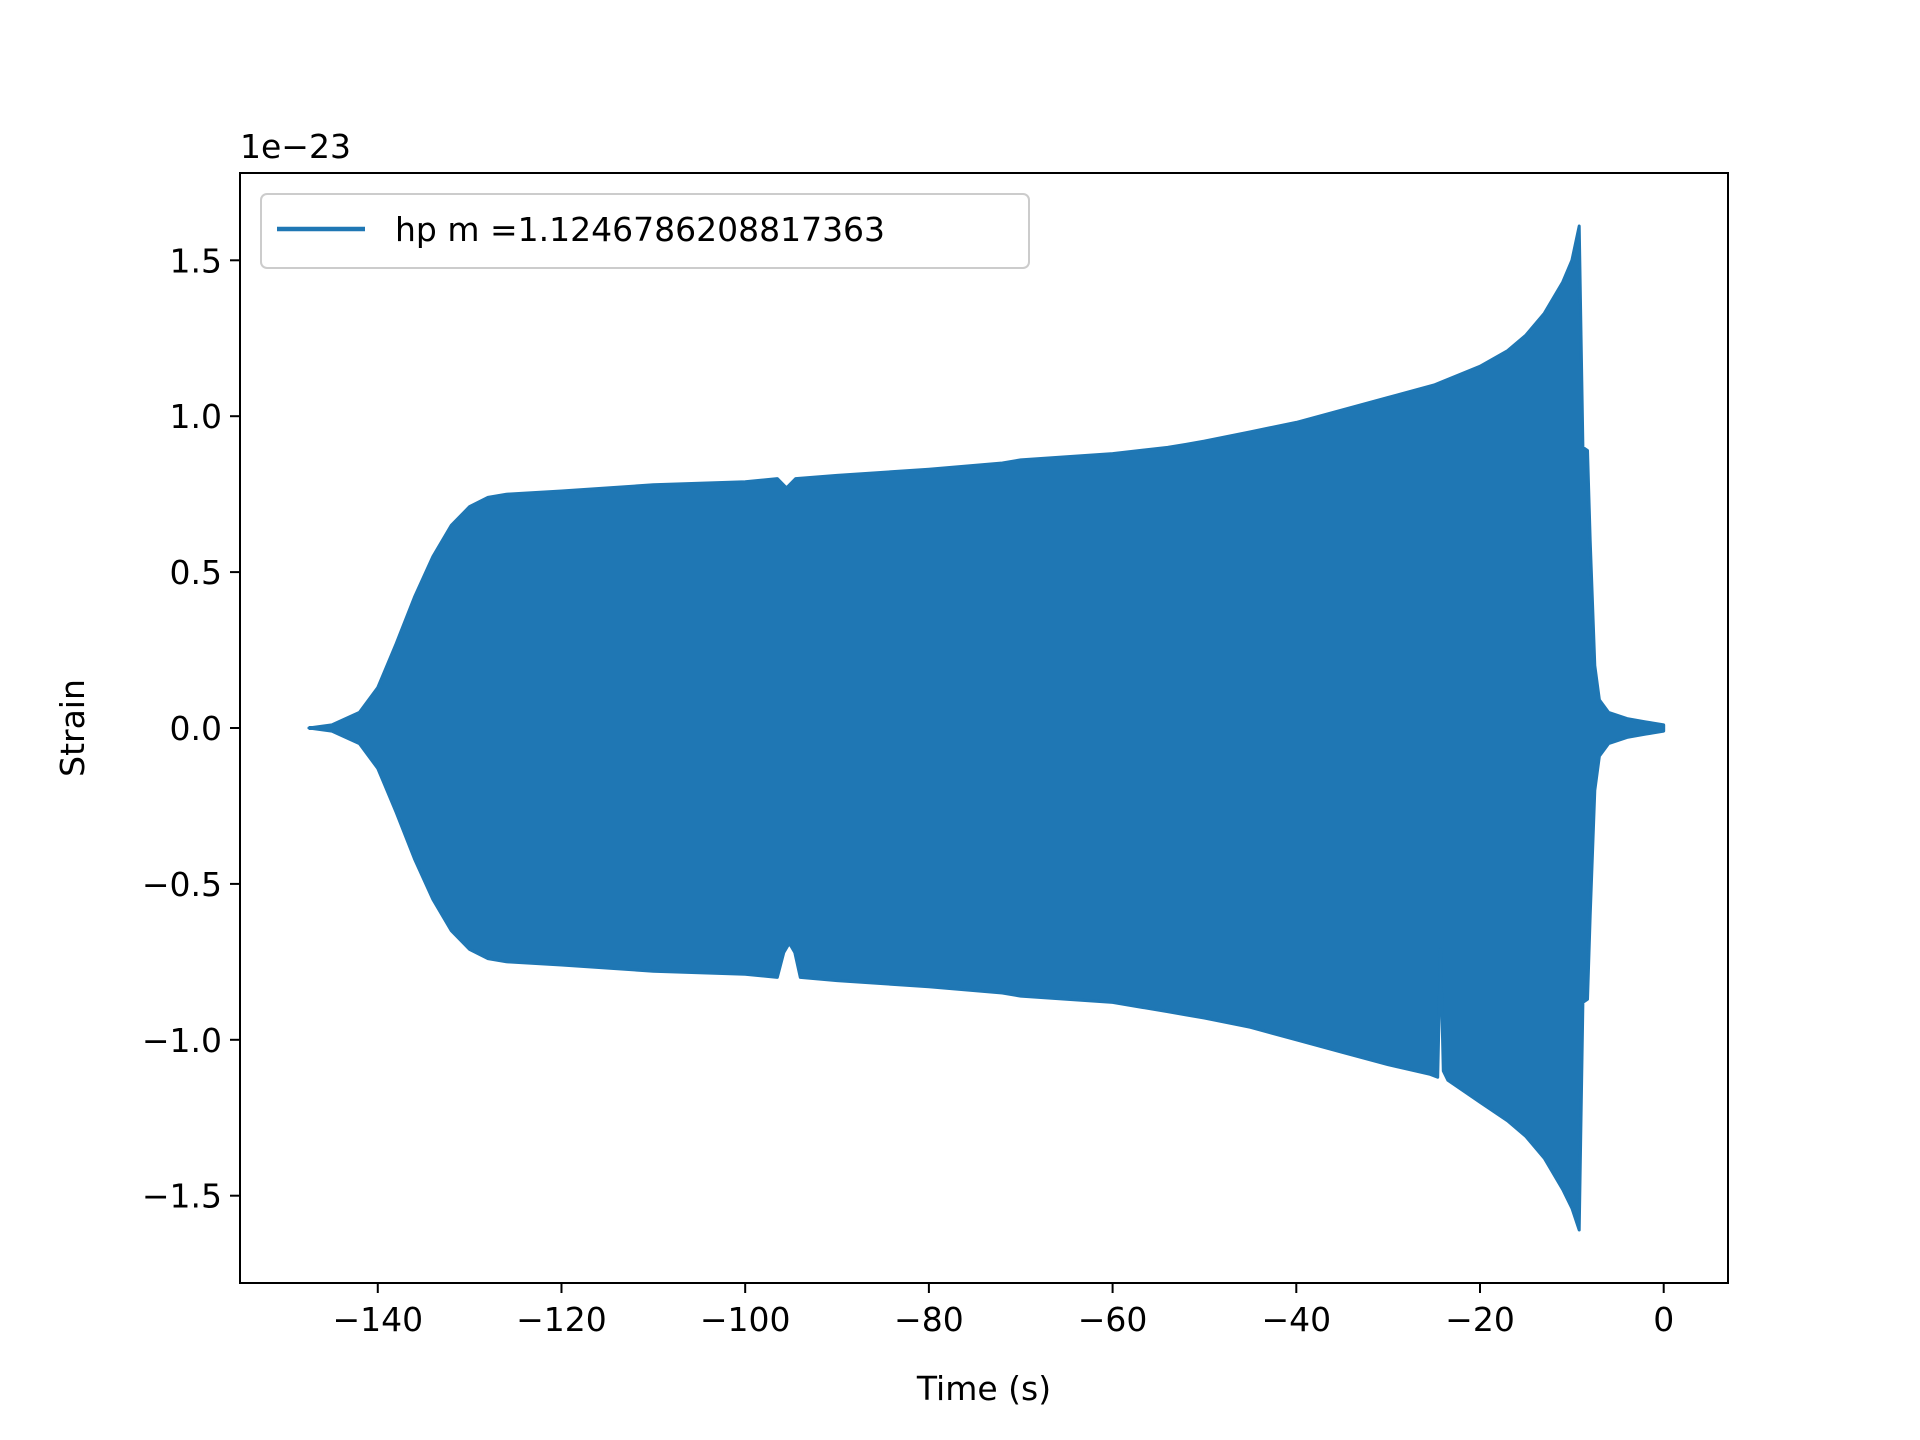 This screenshot has height=1440, width=1920. I want to click on y-tick-label: −1.0, so click(182, 1040).